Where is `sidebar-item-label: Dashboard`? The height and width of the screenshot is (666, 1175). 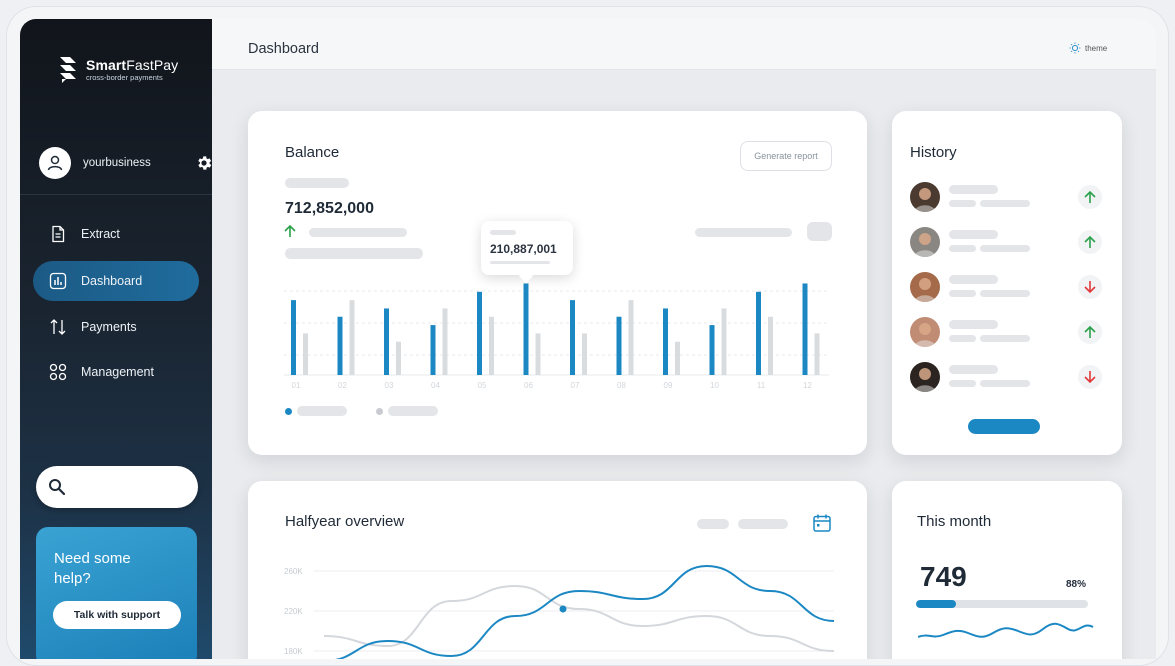 sidebar-item-label: Dashboard is located at coordinates (112, 281).